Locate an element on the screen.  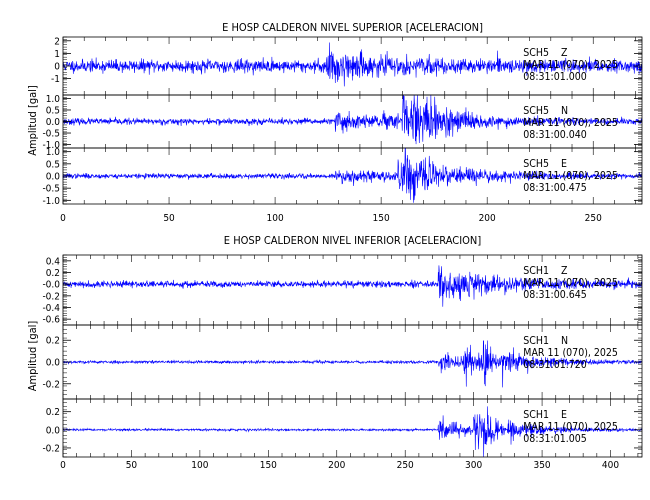
x-tick-label: 400 is located at coordinates (610, 465).